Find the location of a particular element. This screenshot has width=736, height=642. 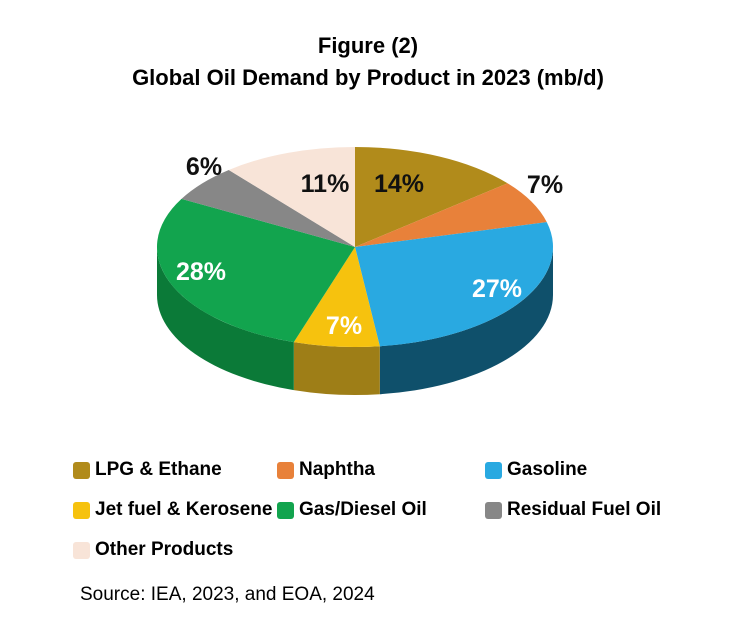

pie-slice-side-gas-diesel-oil is located at coordinates (225, 319).